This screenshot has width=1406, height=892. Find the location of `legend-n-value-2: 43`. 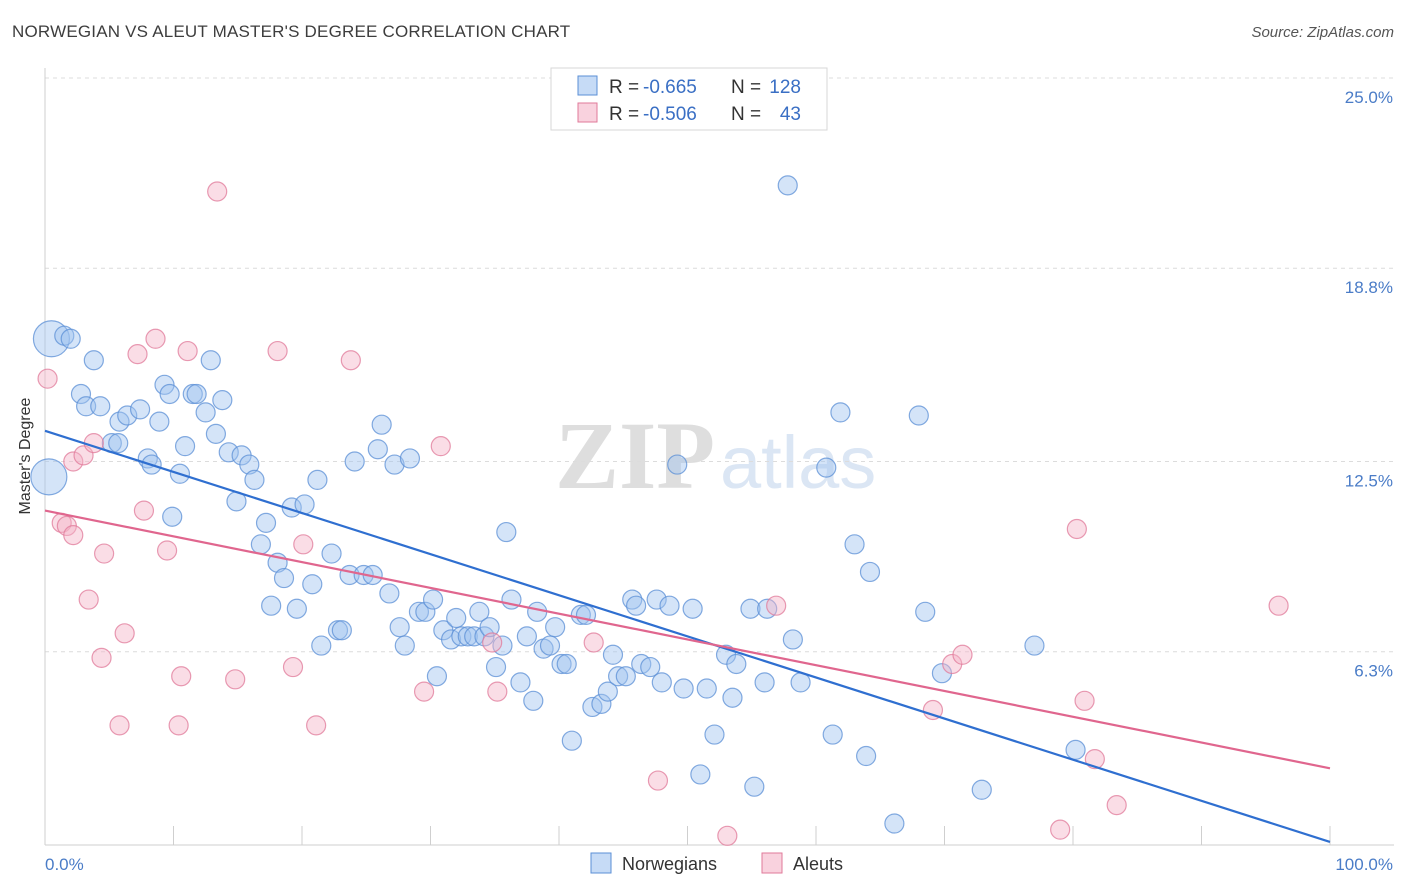

legend-n-value-2: 43 is located at coordinates (790, 114).